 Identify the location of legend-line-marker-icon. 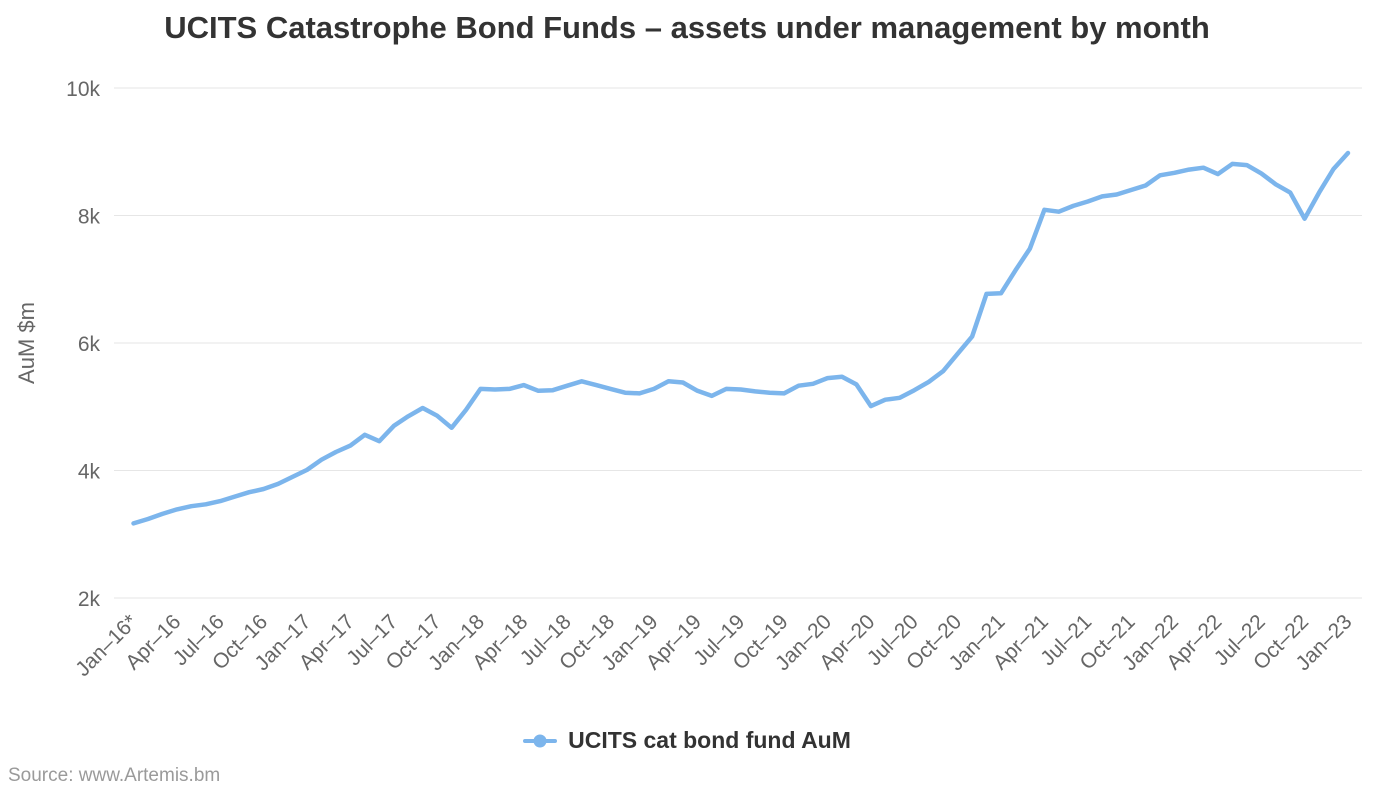
(540, 740).